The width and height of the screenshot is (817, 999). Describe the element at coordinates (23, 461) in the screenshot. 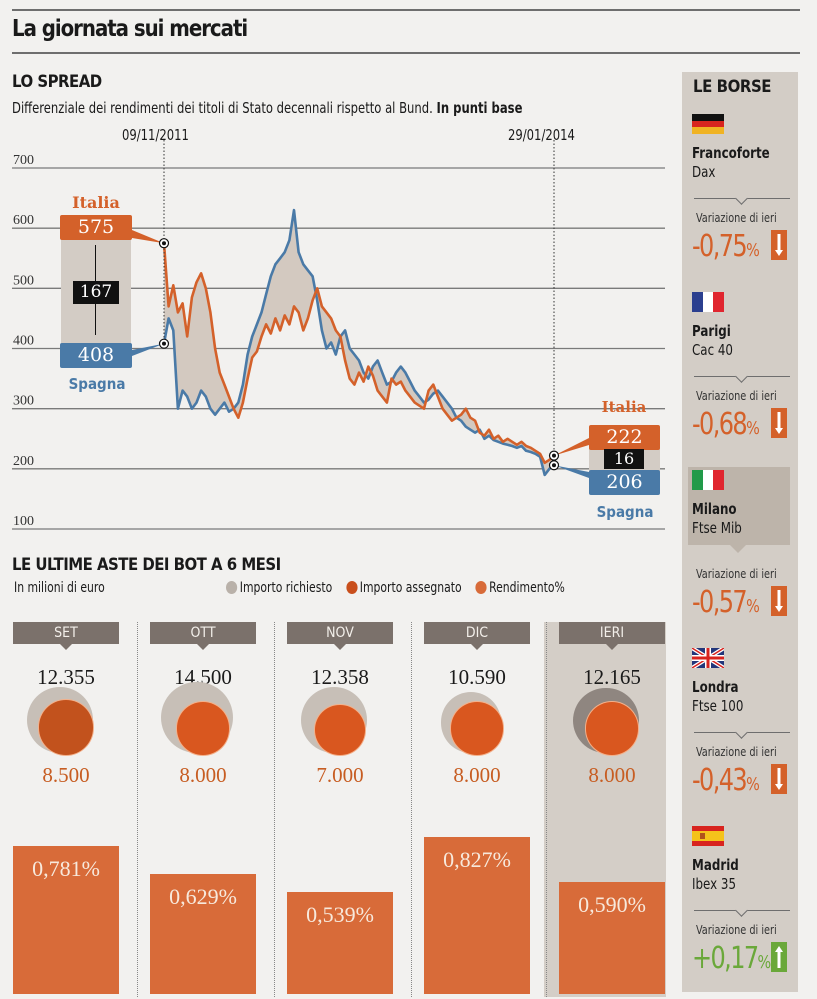

I see `y-tick-label: 200` at that location.